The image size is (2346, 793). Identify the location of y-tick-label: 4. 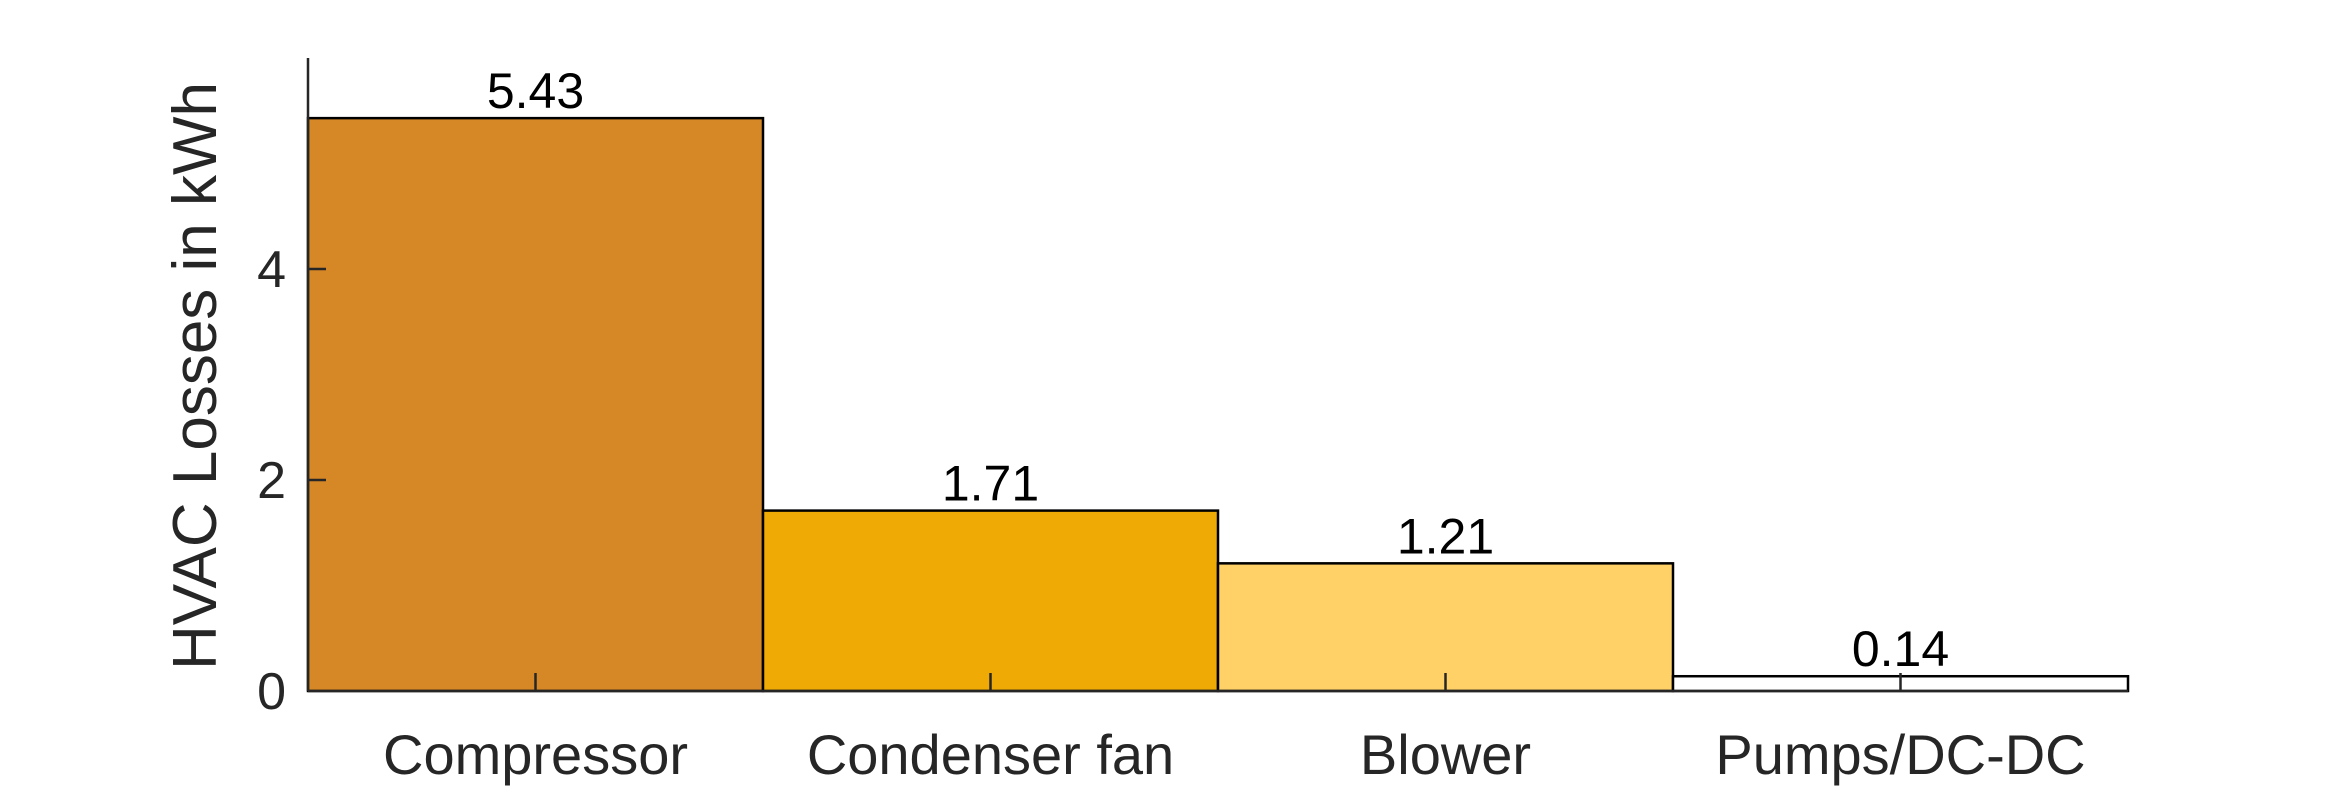
(271, 270).